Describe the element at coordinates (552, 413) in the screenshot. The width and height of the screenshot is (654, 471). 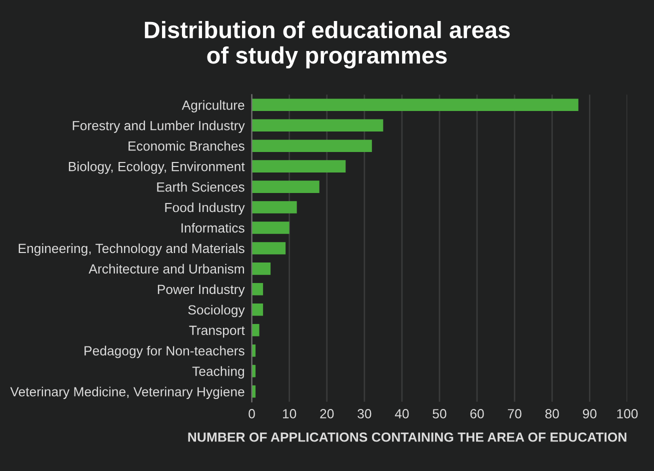
I see `x-tick-label: 80` at that location.